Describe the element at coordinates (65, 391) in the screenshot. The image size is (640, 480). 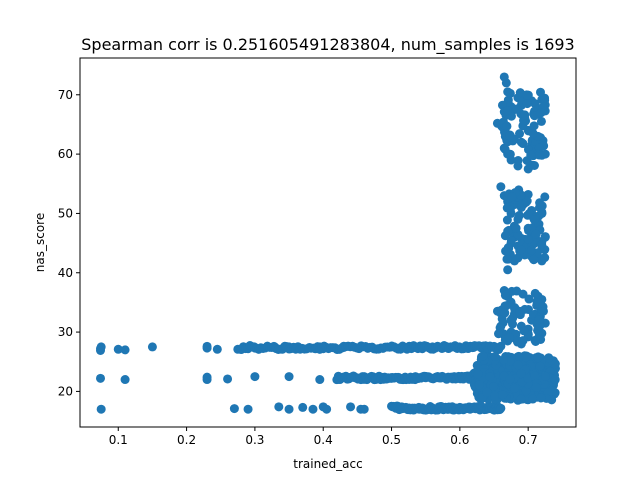
I see `y-tick-label: 20` at that location.